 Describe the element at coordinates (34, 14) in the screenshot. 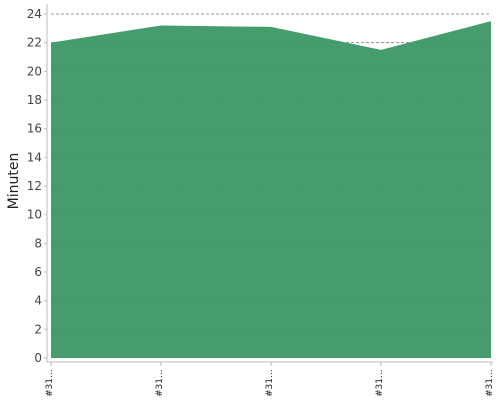

I see `y-tick-label: 24` at that location.